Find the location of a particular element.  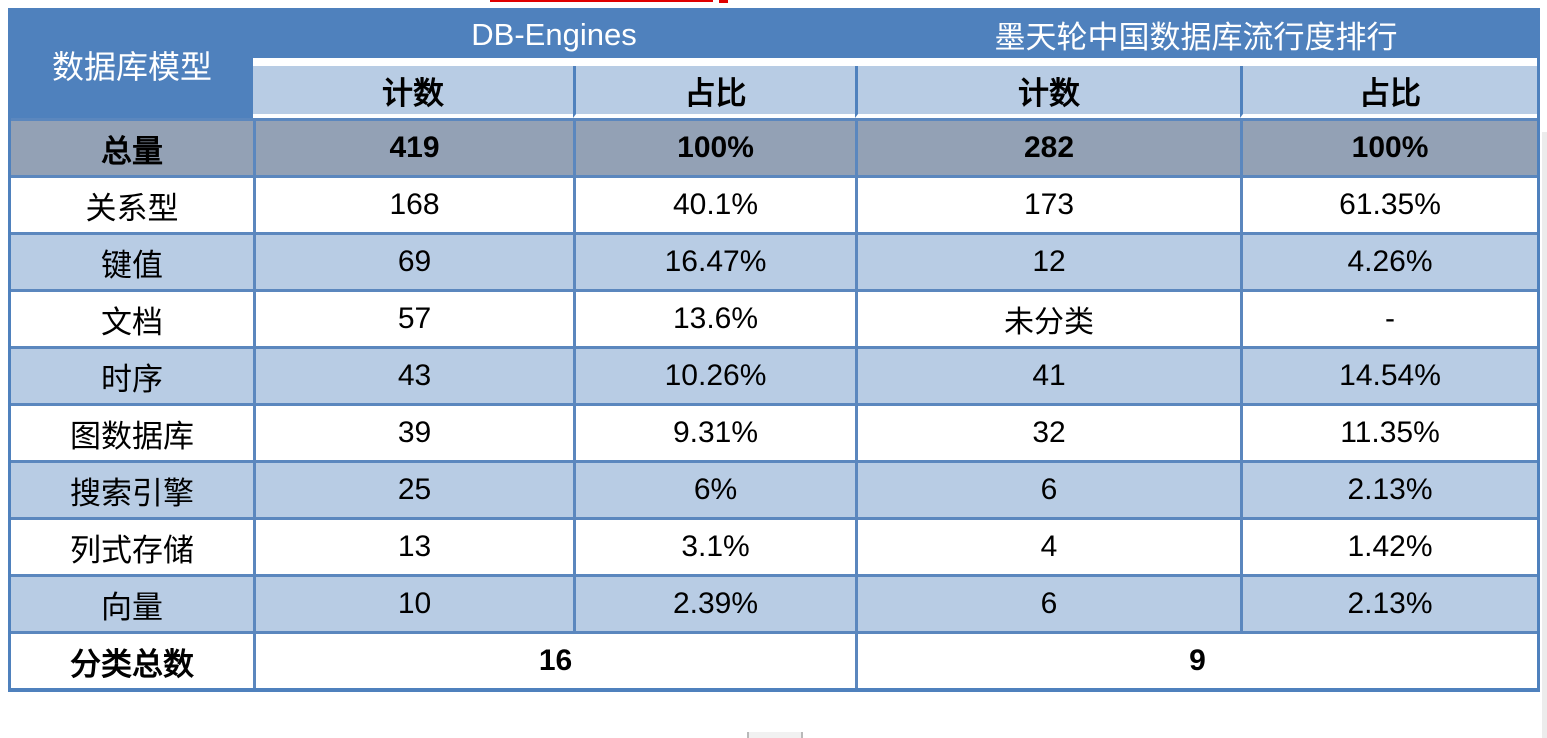

group-header-row: 数据库模型 DB-Engines 墨天轮中国数据库流行度排行 is located at coordinates (774, 64).